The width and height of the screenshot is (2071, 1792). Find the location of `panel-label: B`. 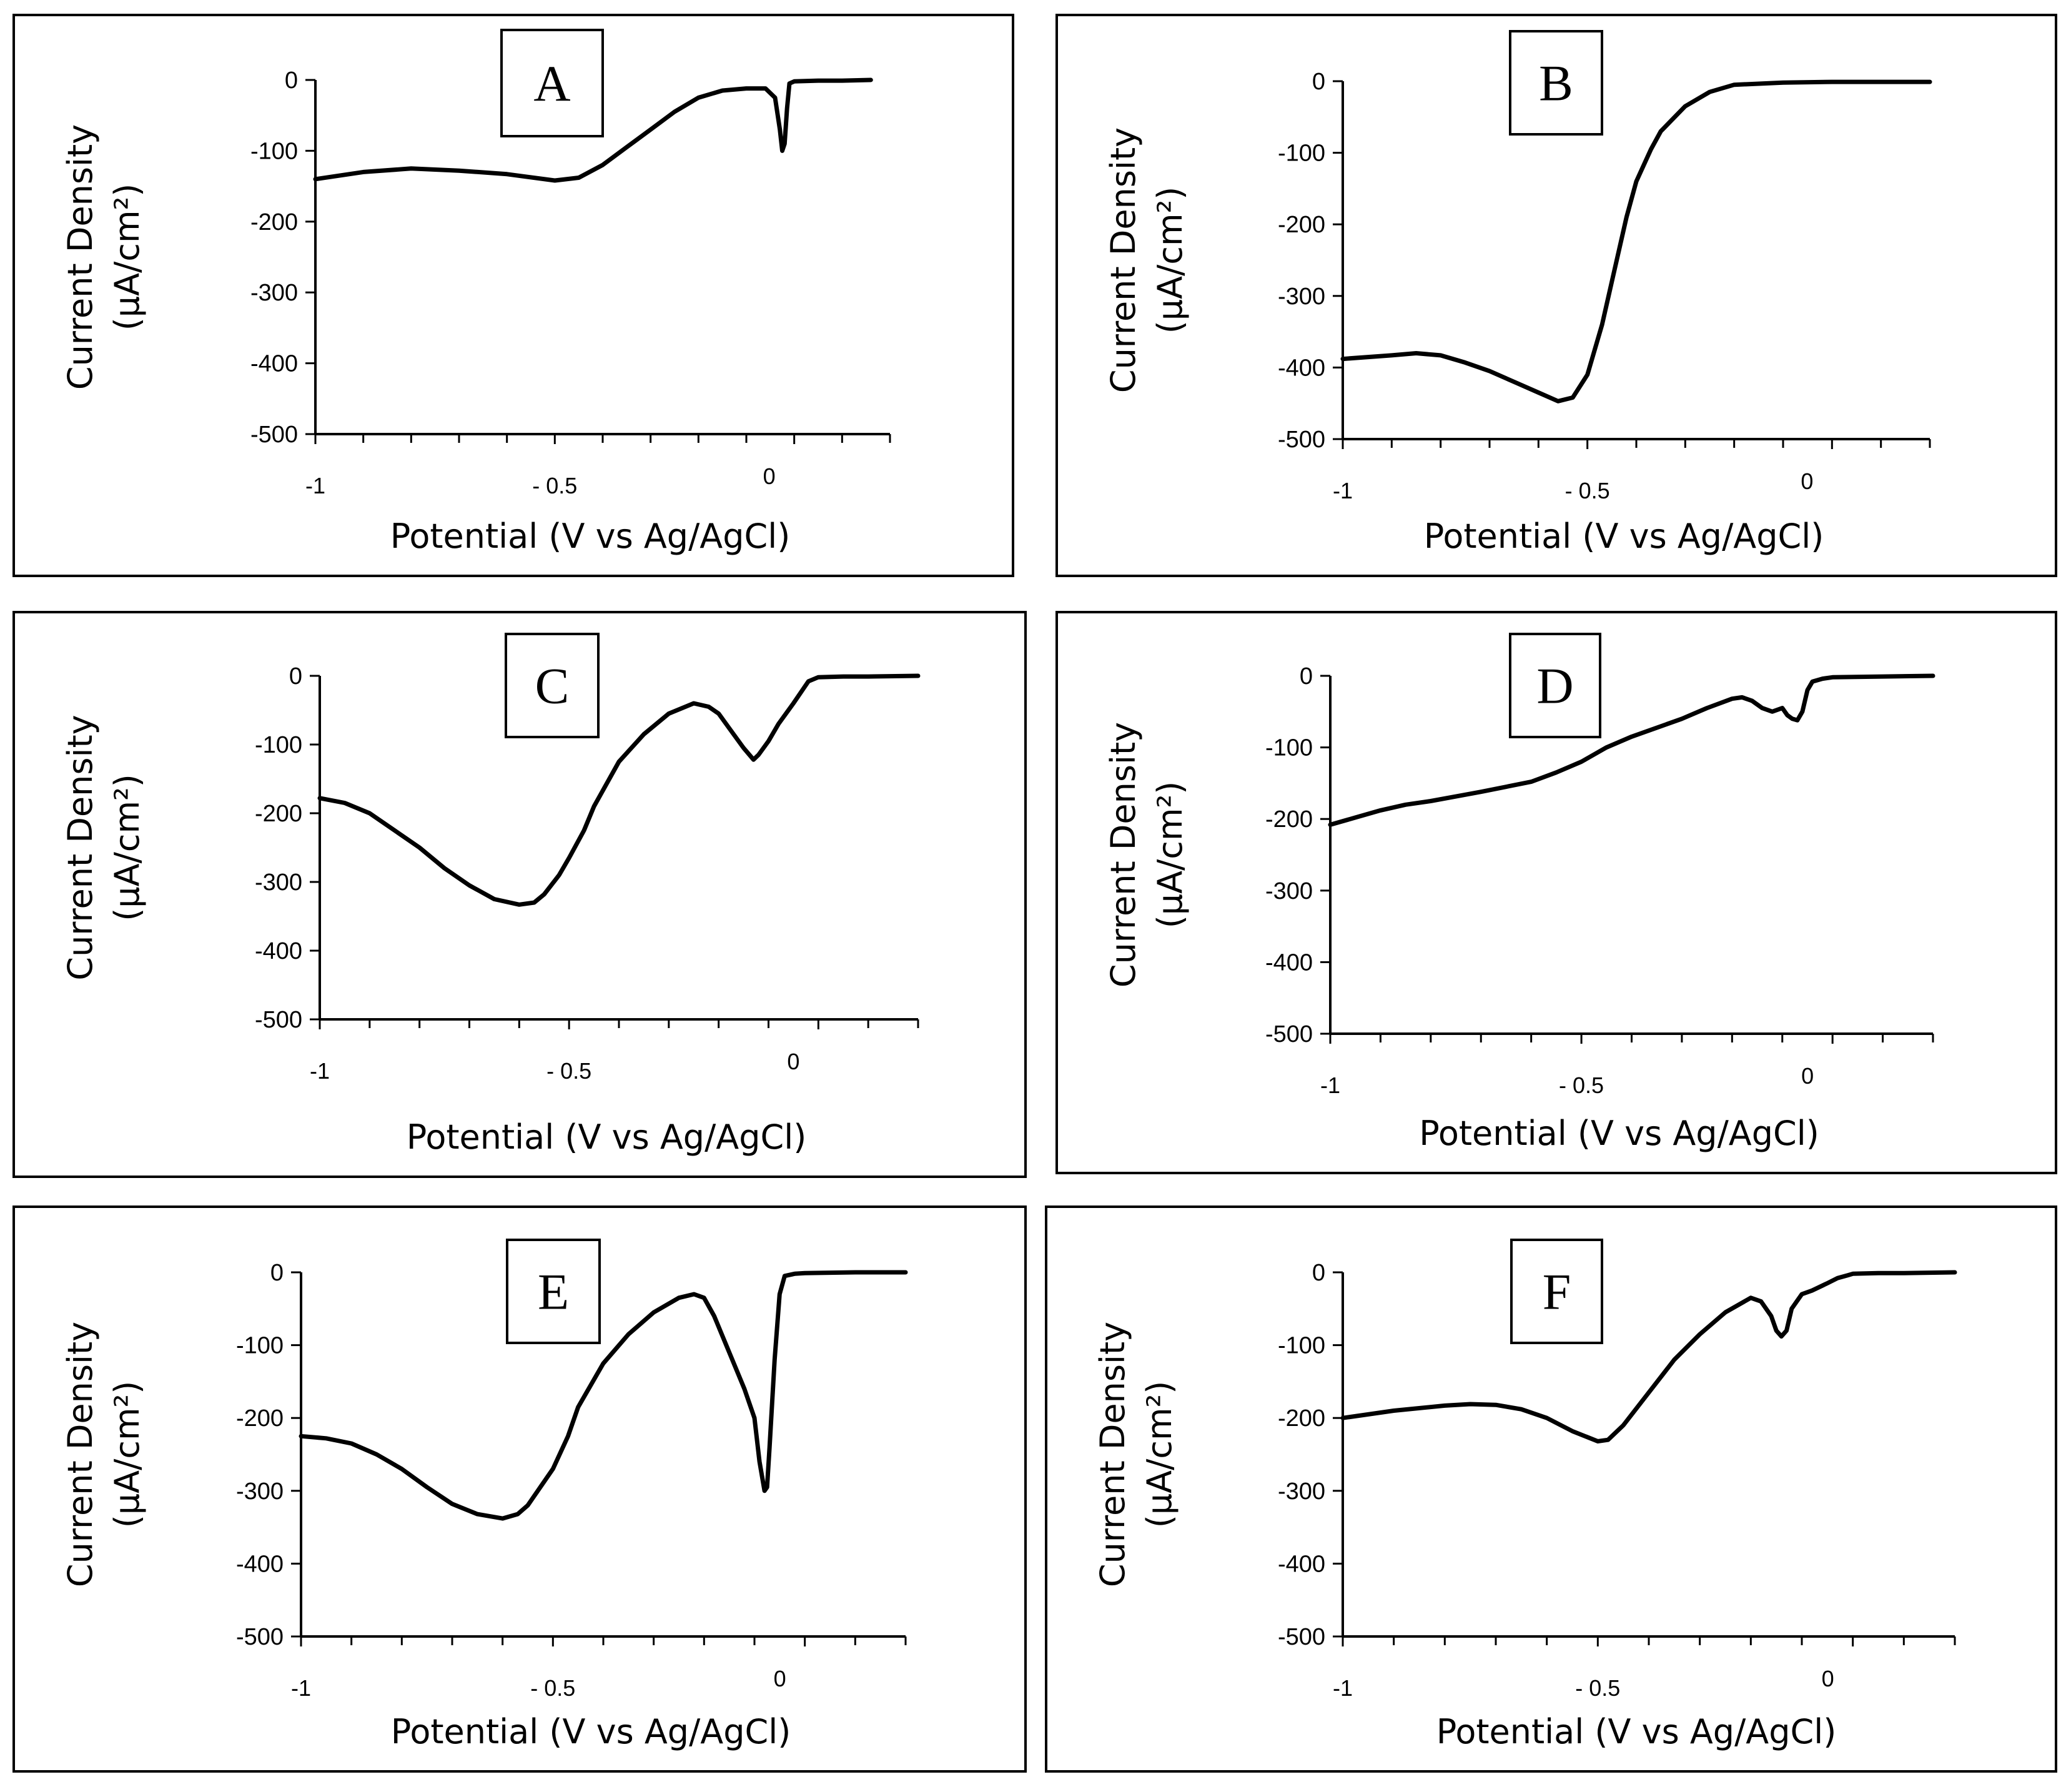

panel-label: B is located at coordinates (1556, 83).